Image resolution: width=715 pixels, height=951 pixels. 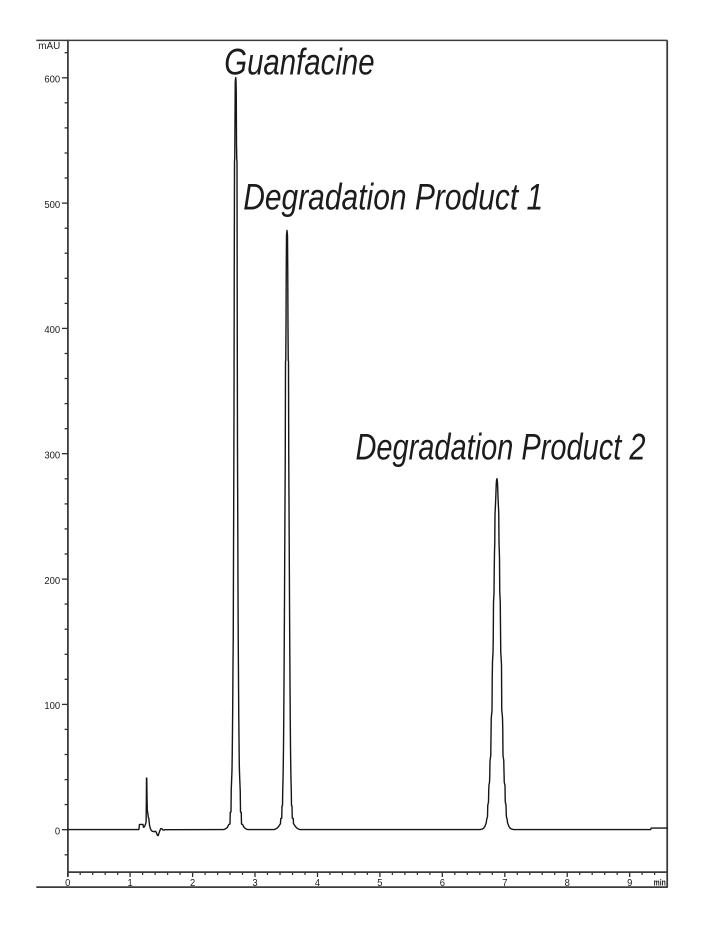 I want to click on svg-text: min, so click(x=660, y=883).